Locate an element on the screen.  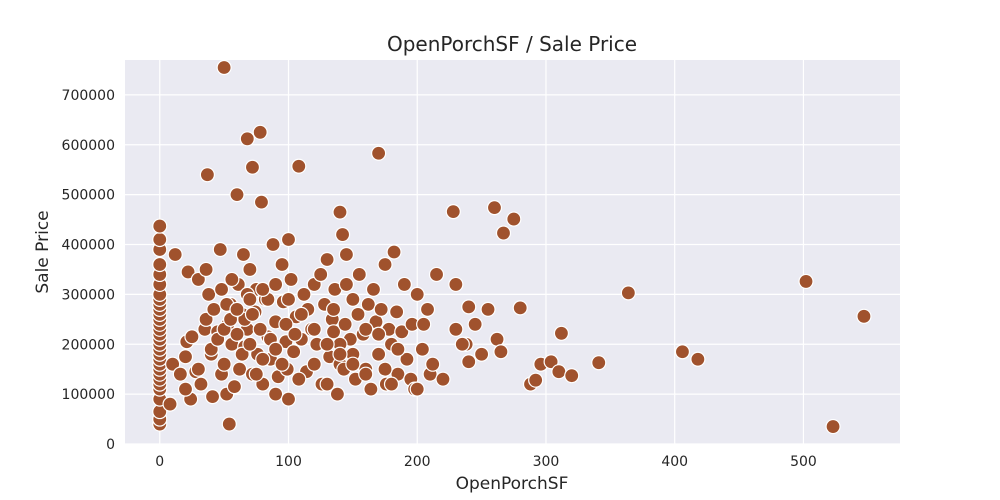
x-tick-label: 0 is located at coordinates (159, 462).